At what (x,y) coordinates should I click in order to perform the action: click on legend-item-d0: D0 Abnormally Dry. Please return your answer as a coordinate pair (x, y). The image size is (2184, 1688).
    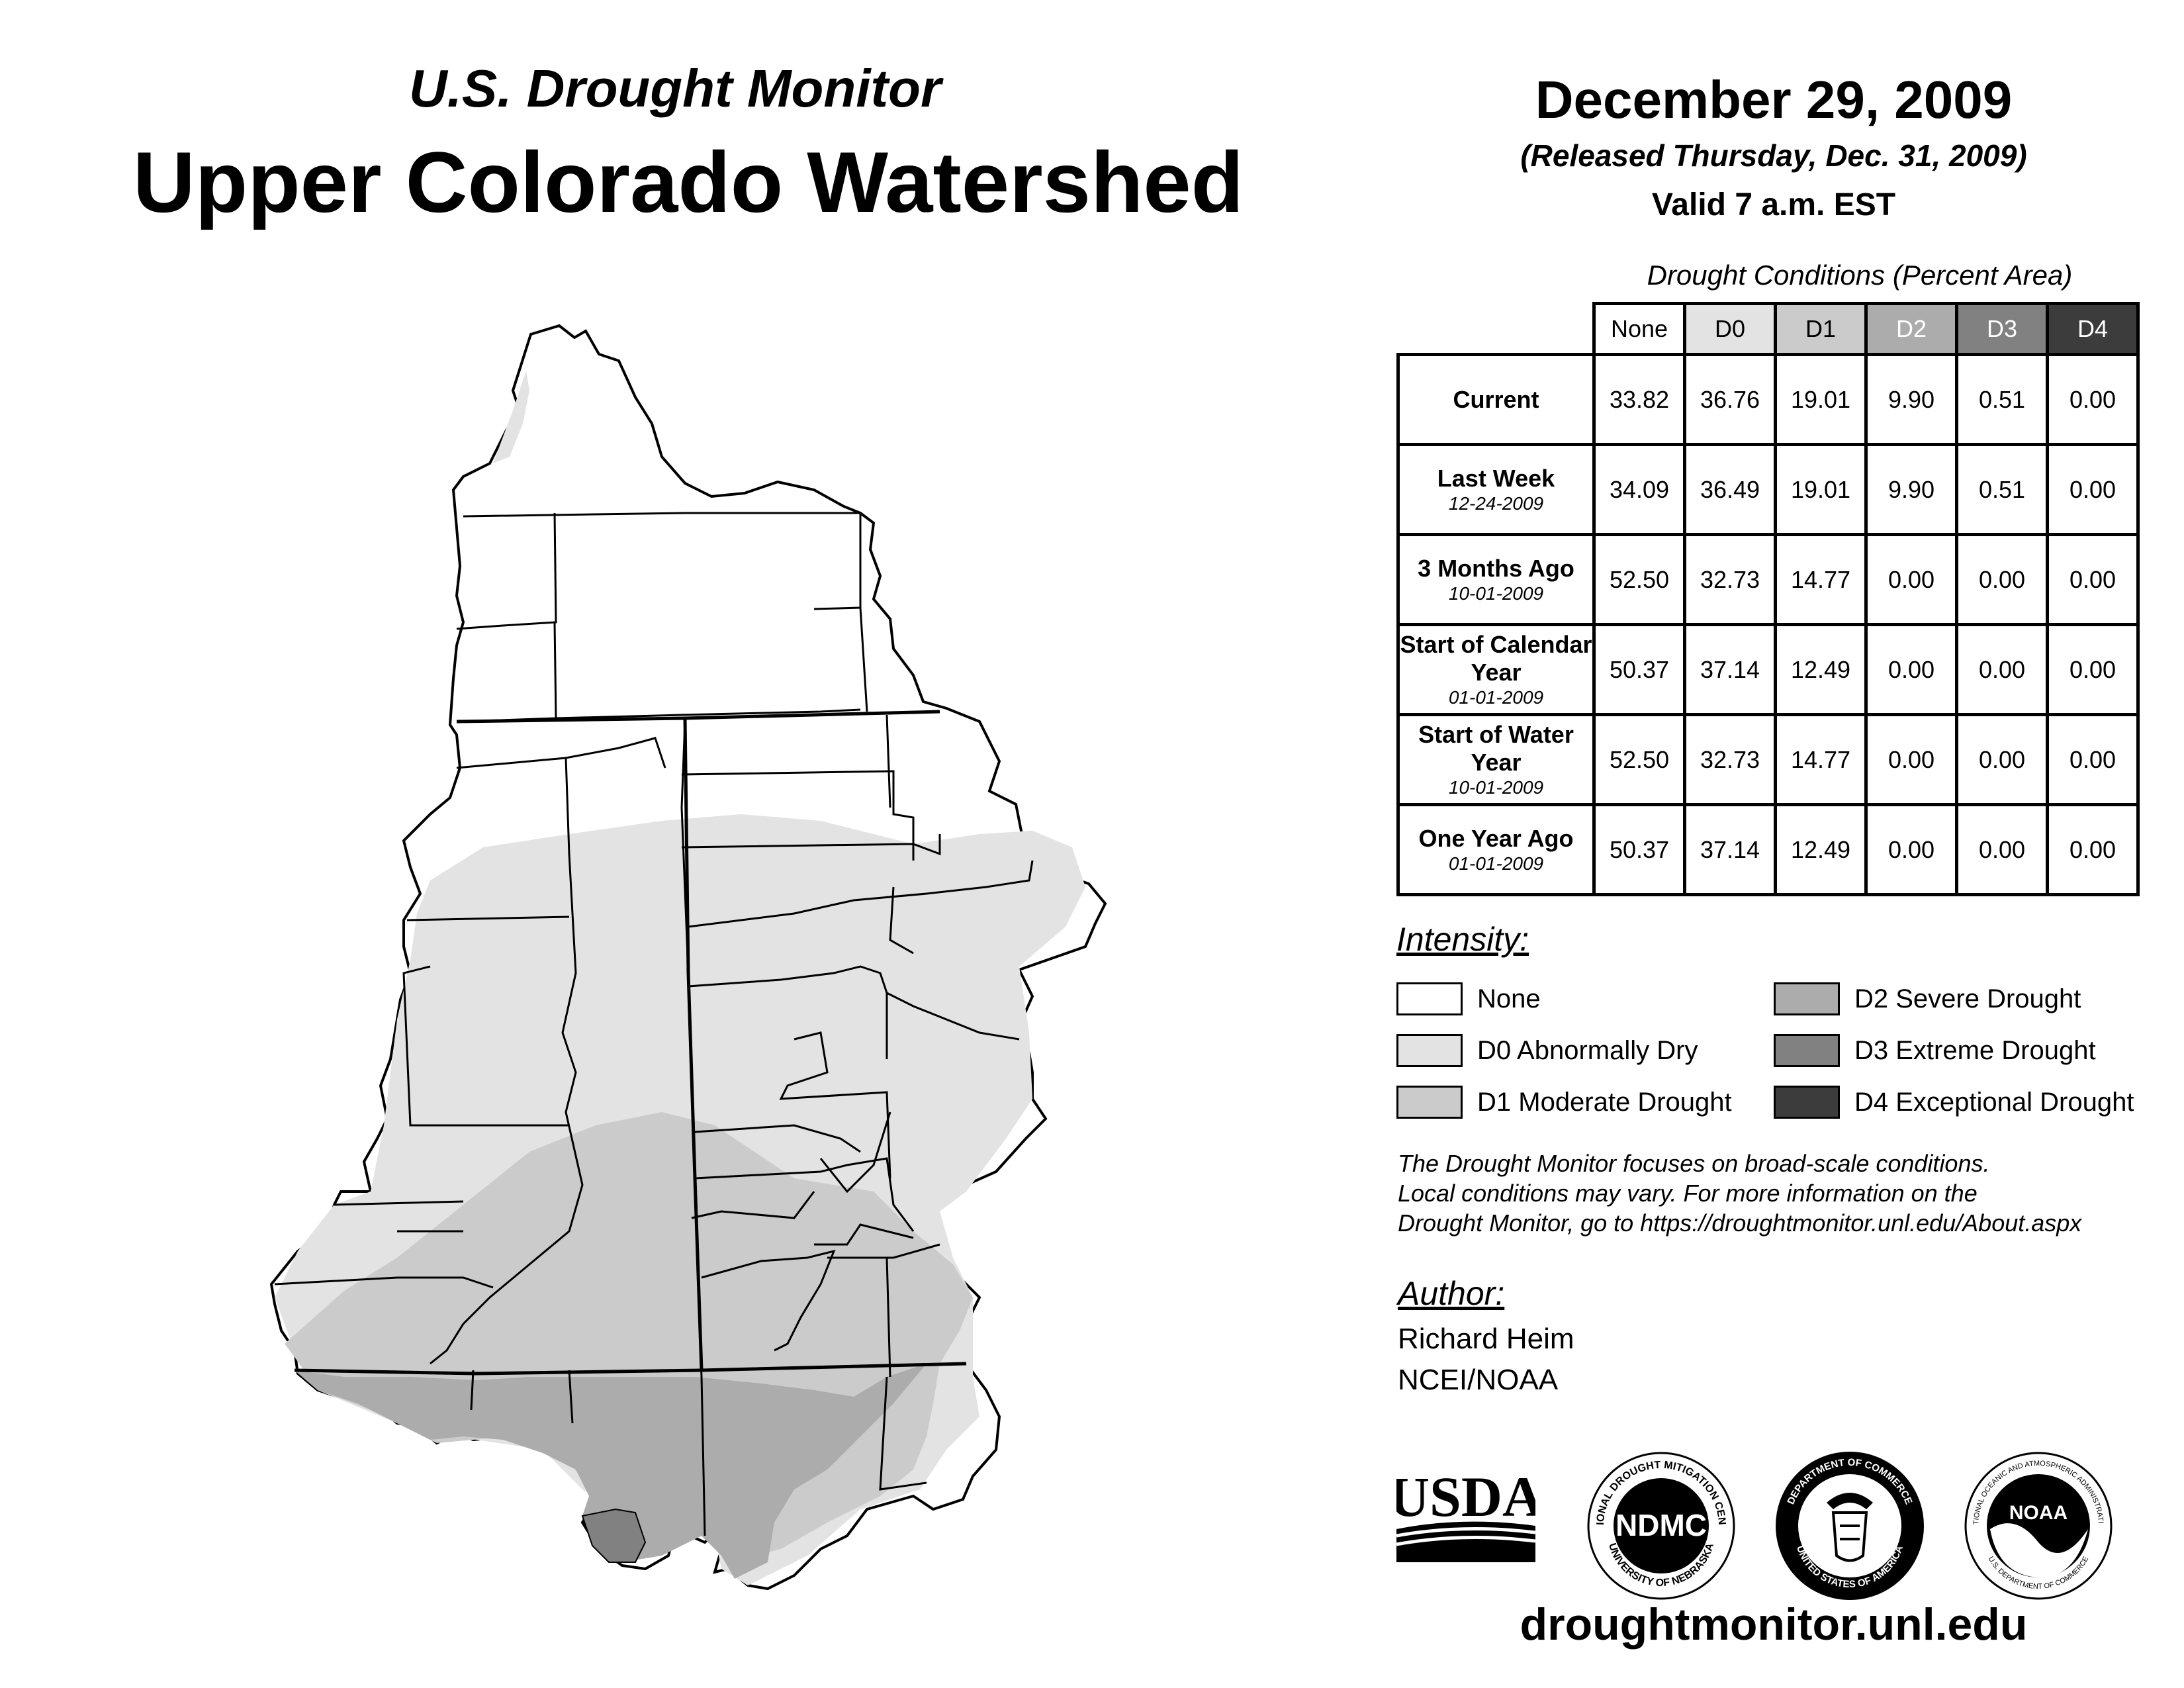
    Looking at the image, I should click on (1547, 1050).